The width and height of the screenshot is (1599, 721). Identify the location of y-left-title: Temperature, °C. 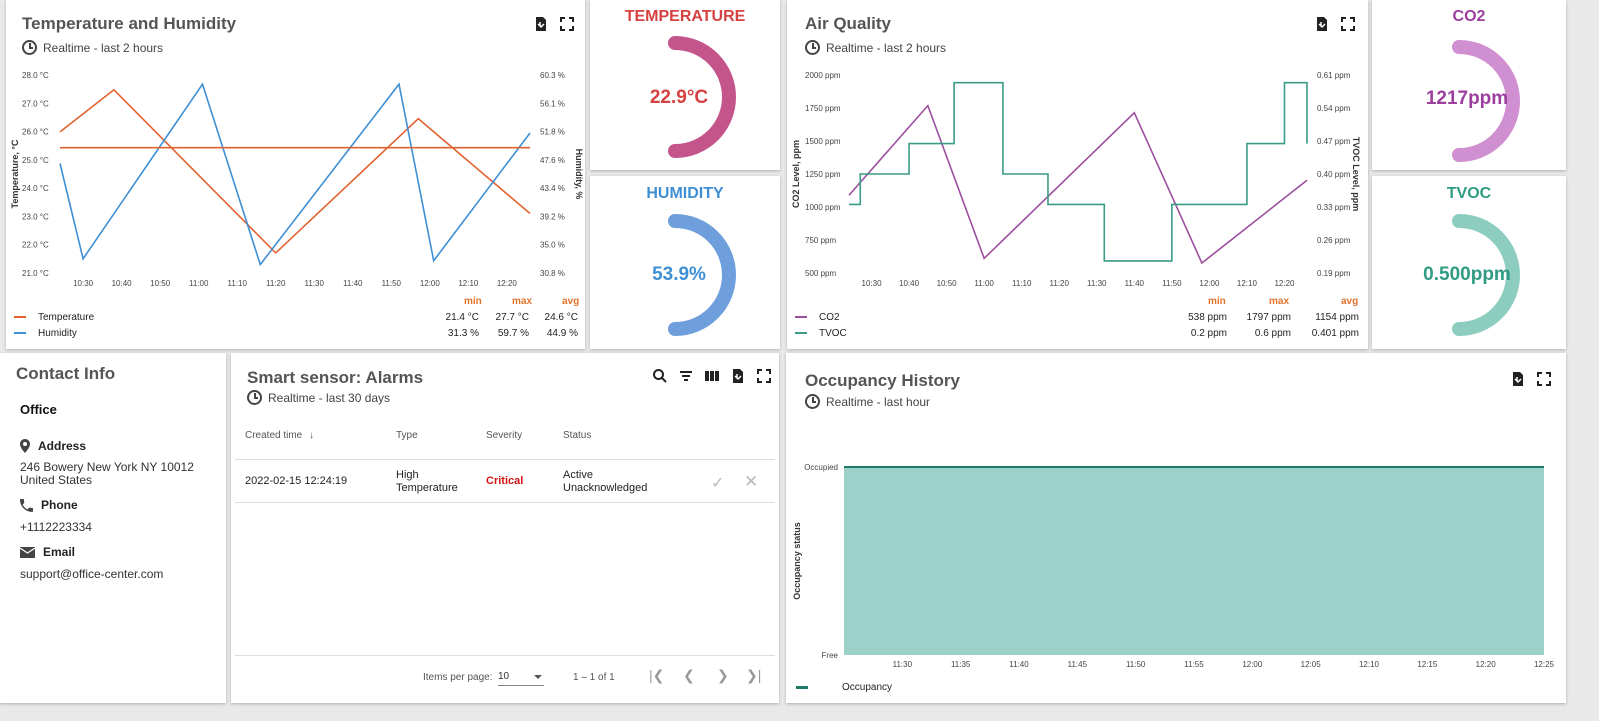
(15, 173).